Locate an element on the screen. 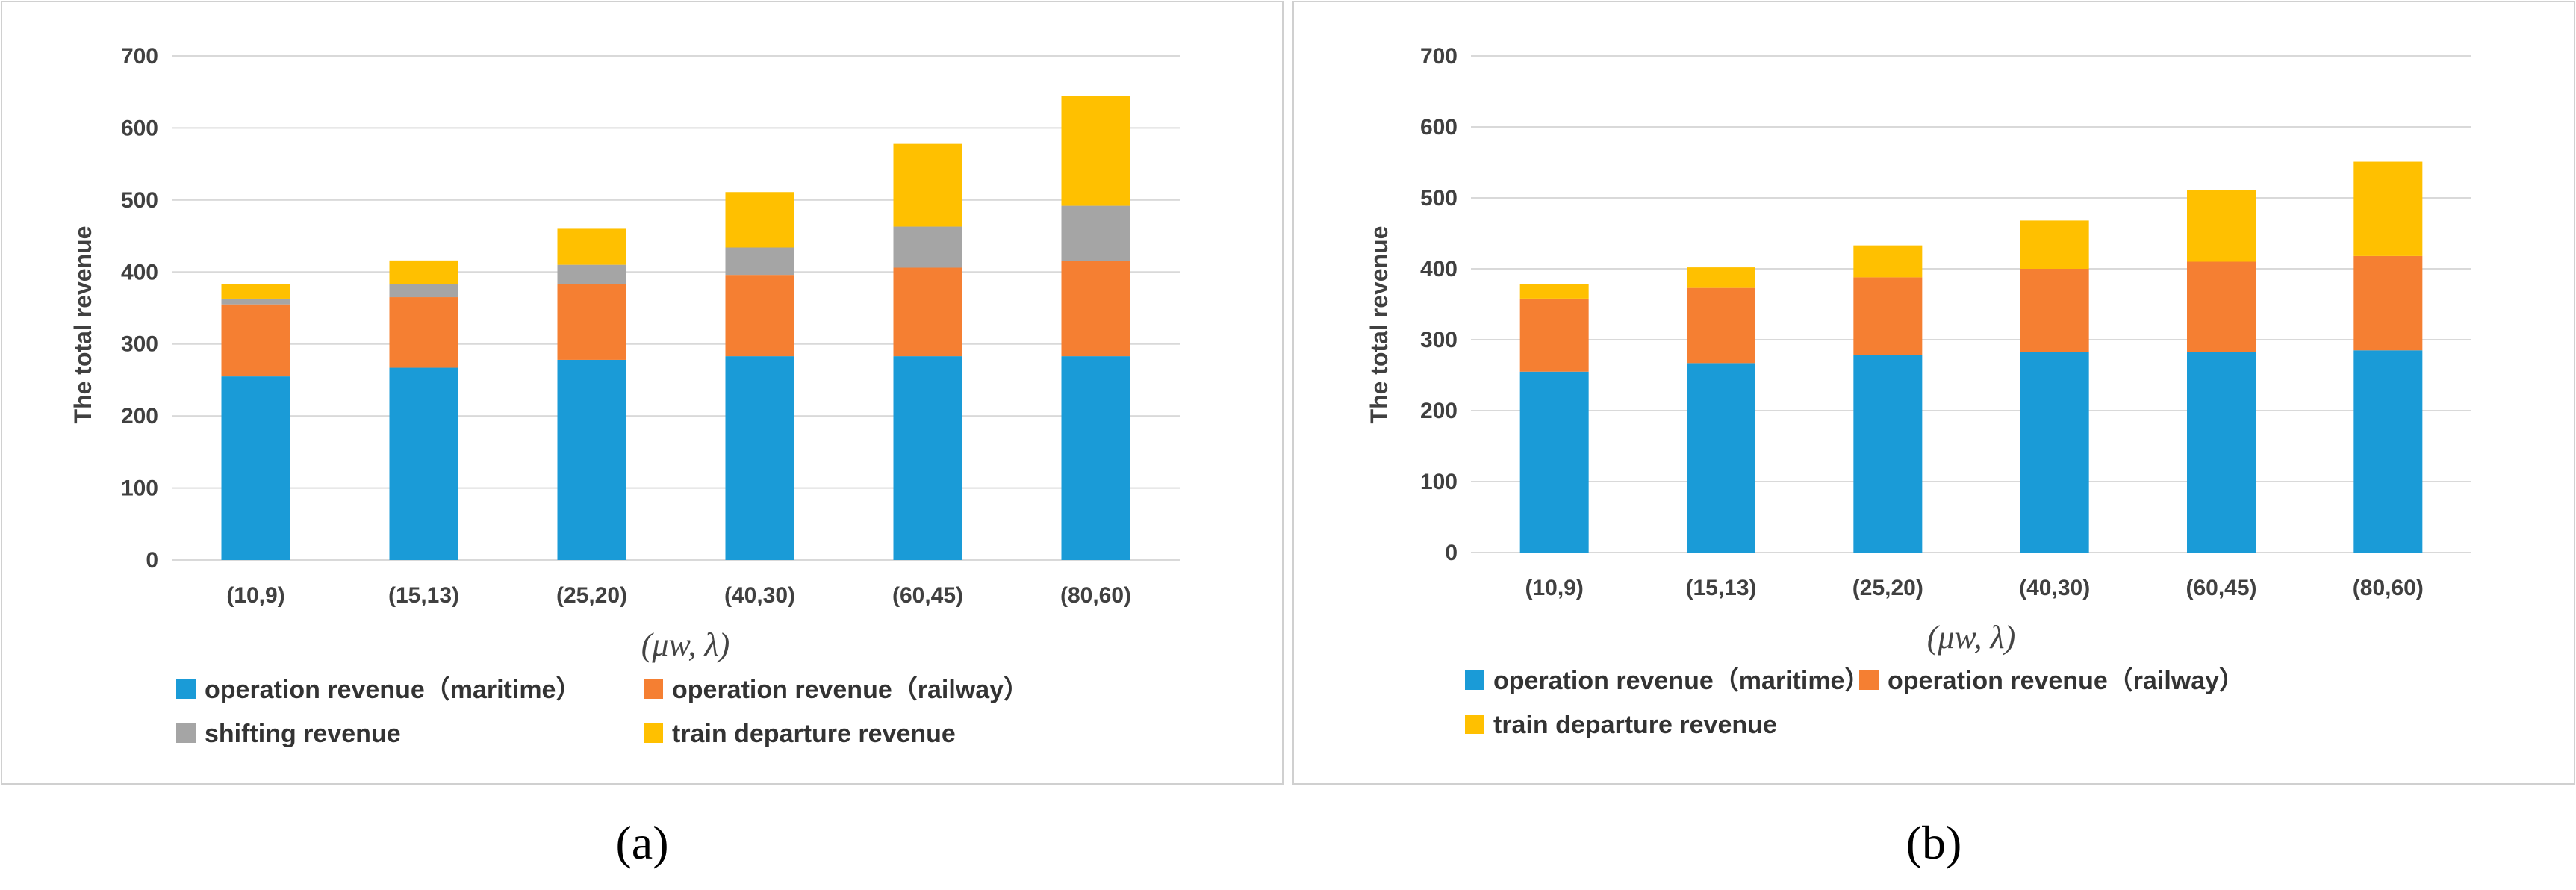 The width and height of the screenshot is (2576, 890). chart-b-xlabel: (μw, λ) is located at coordinates (1971, 637).